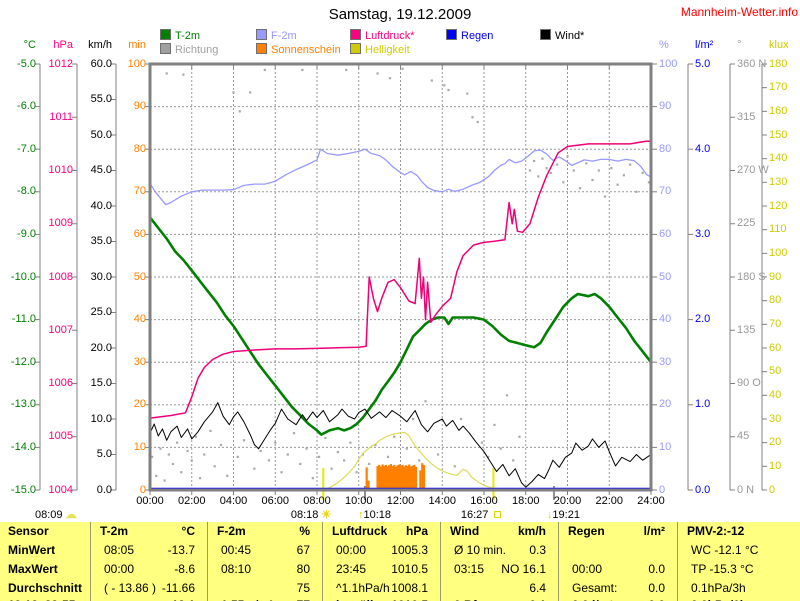  Describe the element at coordinates (306, 50) in the screenshot. I see `legend-label: Sonnenschein` at that location.